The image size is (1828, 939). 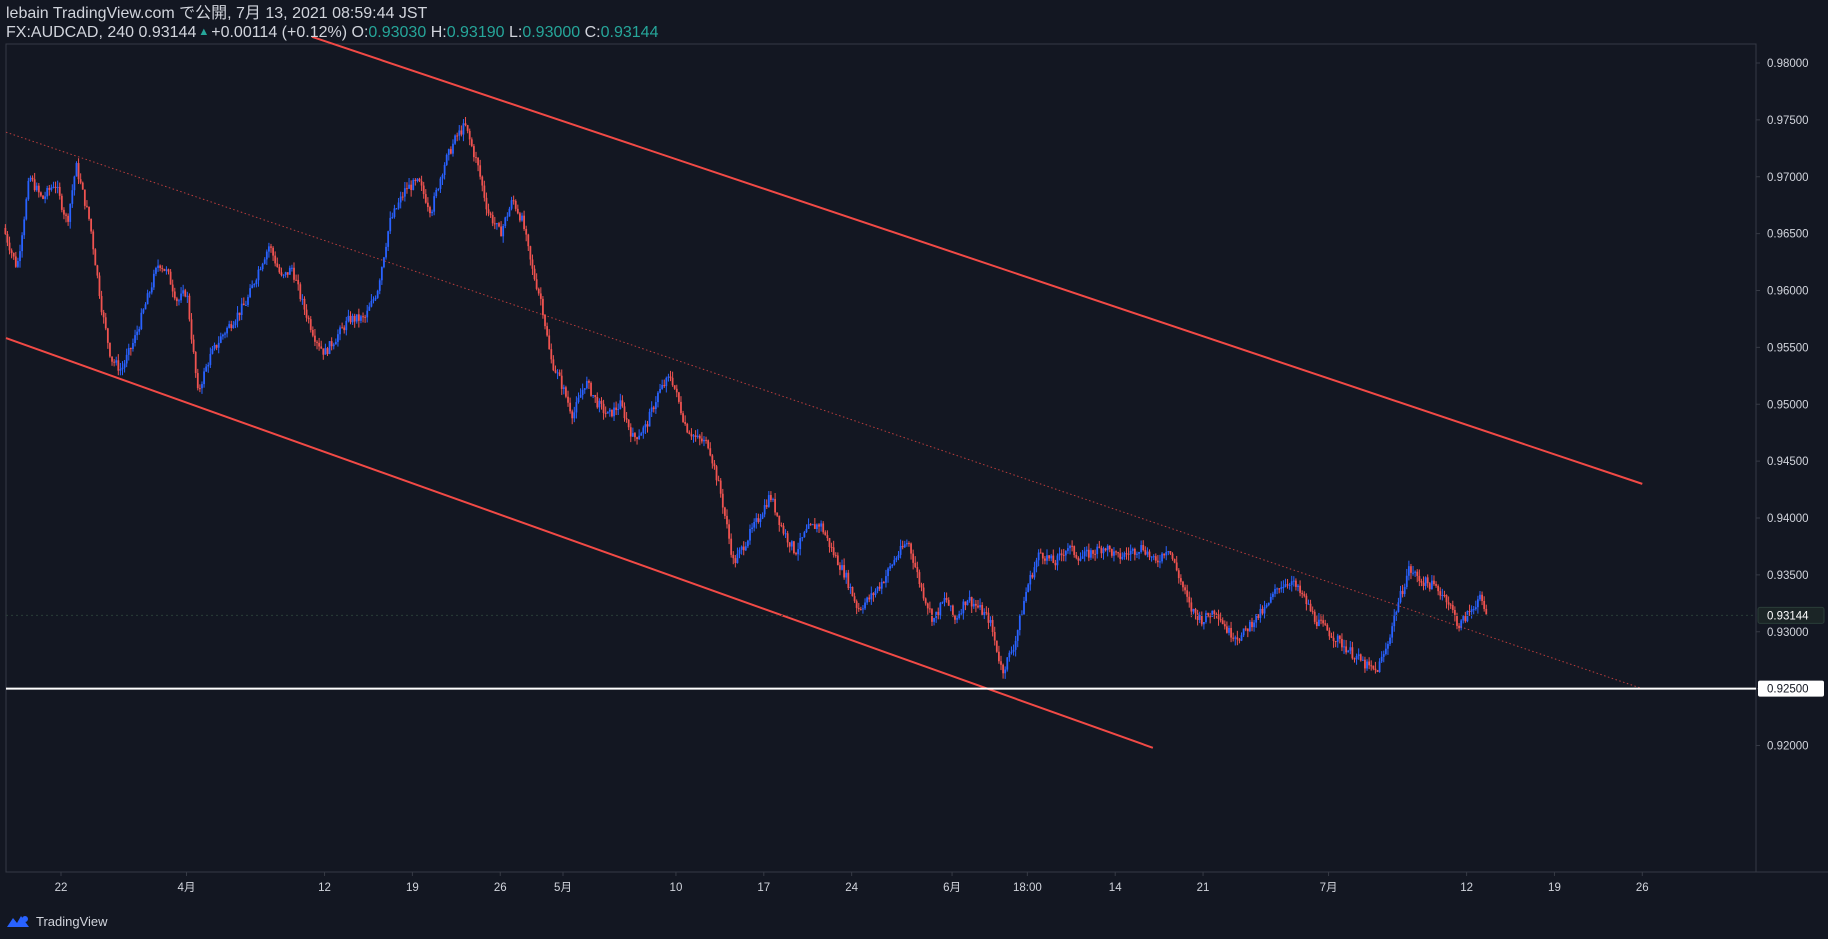 What do you see at coordinates (1788, 633) in the screenshot?
I see `price-tick-label: 0.93000` at bounding box center [1788, 633].